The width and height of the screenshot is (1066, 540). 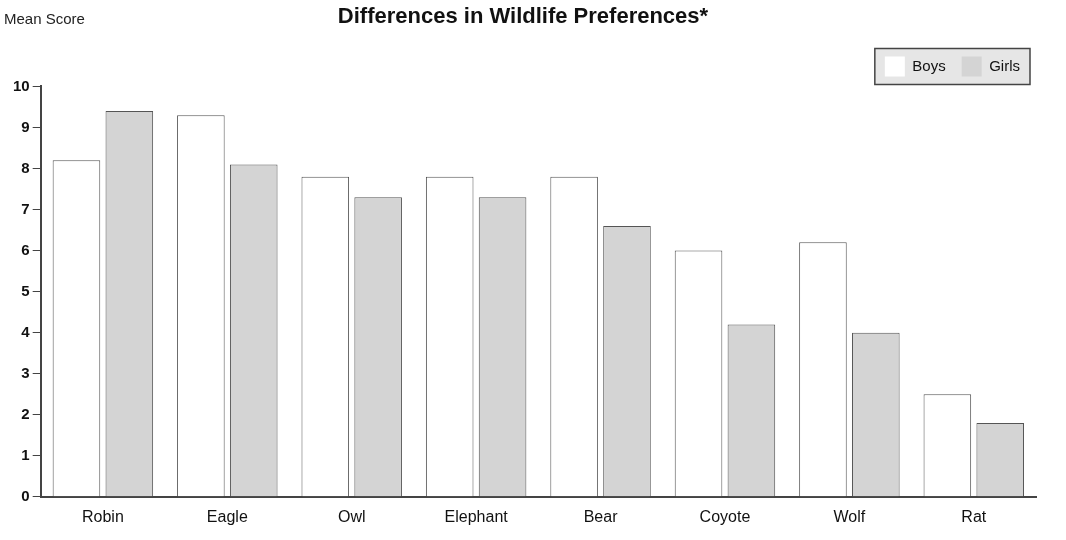 What do you see at coordinates (601, 516) in the screenshot?
I see `x-tick-label: Bear` at bounding box center [601, 516].